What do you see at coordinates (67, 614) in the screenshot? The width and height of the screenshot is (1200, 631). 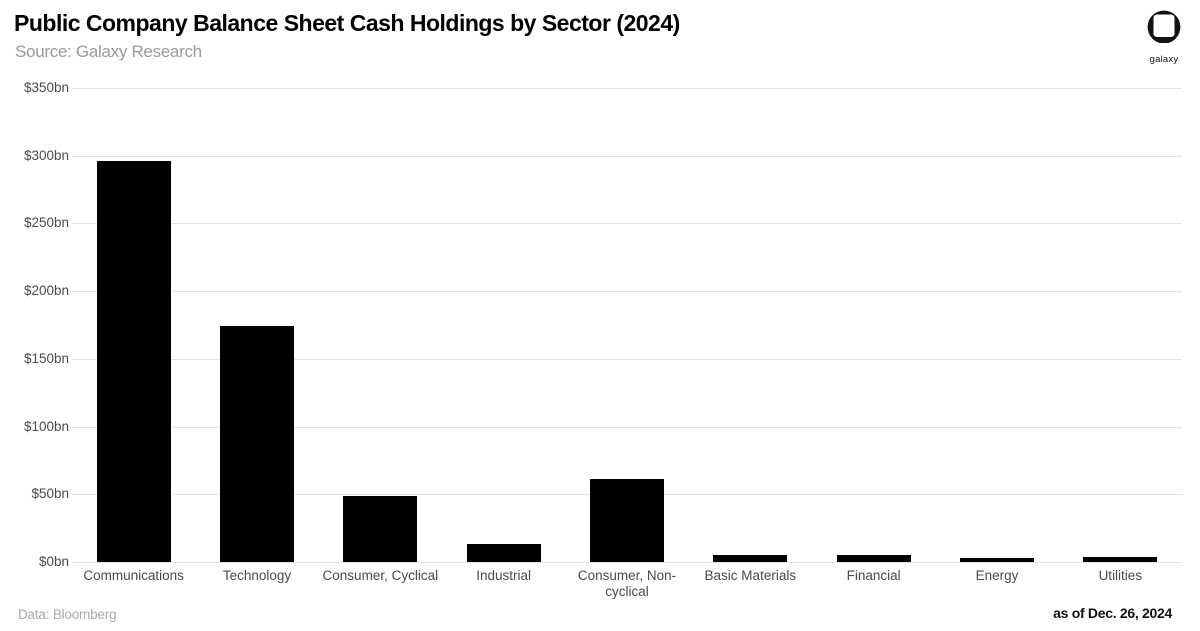 I see `data-attribution: Data: Bloomberg` at bounding box center [67, 614].